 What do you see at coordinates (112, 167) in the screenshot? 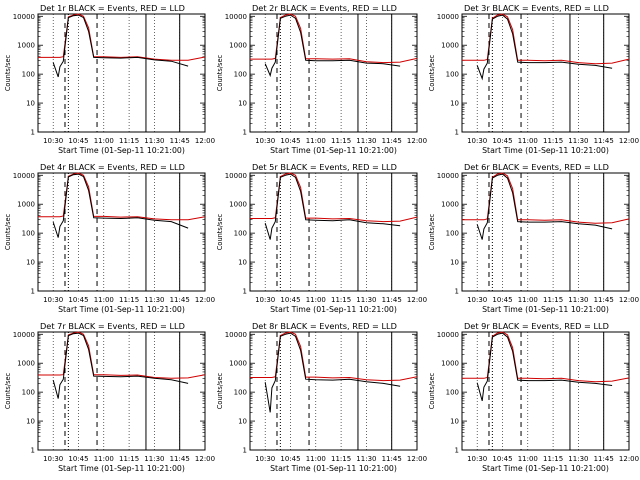
I see `panel-title: Det 4r BLACK = Events, RED = LLD` at bounding box center [112, 167].